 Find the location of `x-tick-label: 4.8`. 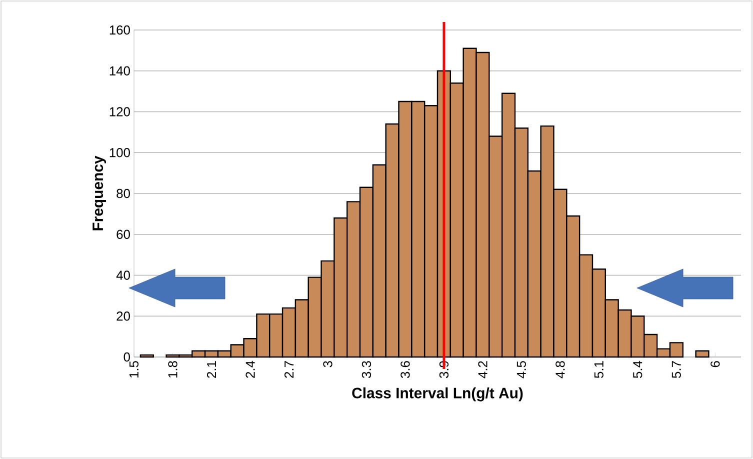

x-tick-label: 4.8 is located at coordinates (560, 369).